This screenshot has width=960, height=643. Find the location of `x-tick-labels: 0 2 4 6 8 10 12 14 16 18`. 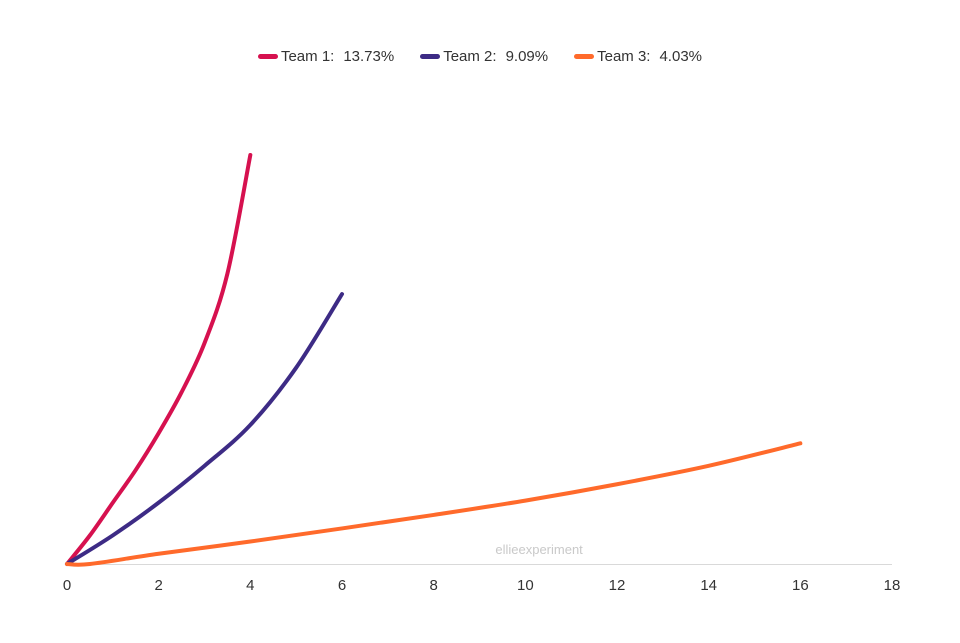

x-tick-labels: 0 2 4 6 8 10 12 14 16 18 is located at coordinates (482, 585).